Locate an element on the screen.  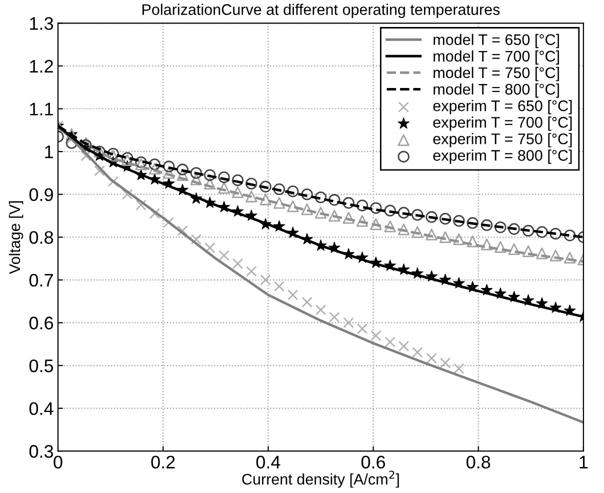
x-tick-label: 1 is located at coordinates (584, 462).